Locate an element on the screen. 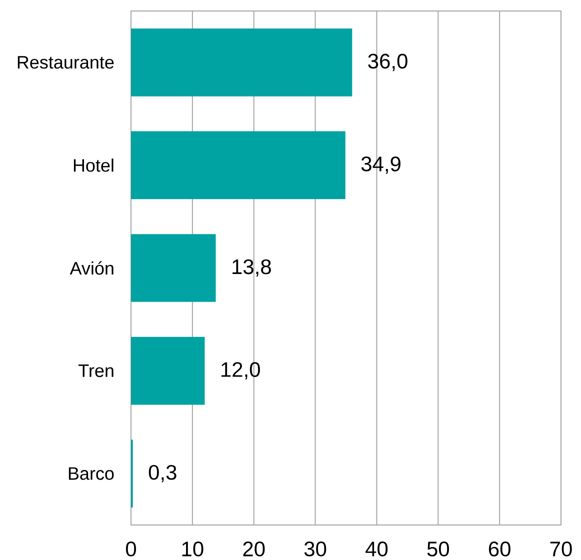 This screenshot has height=560, width=581. data-label: 0,3 is located at coordinates (162, 473).